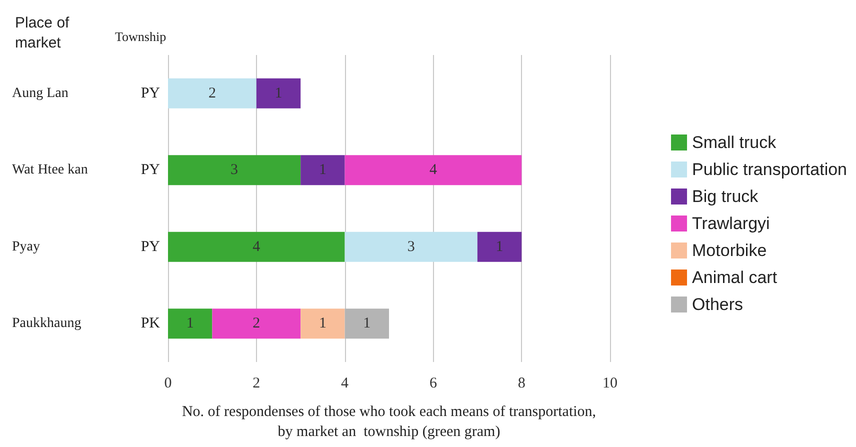 This screenshot has height=447, width=856. I want to click on y-tick-label: Wat Htee kan, so click(50, 170).